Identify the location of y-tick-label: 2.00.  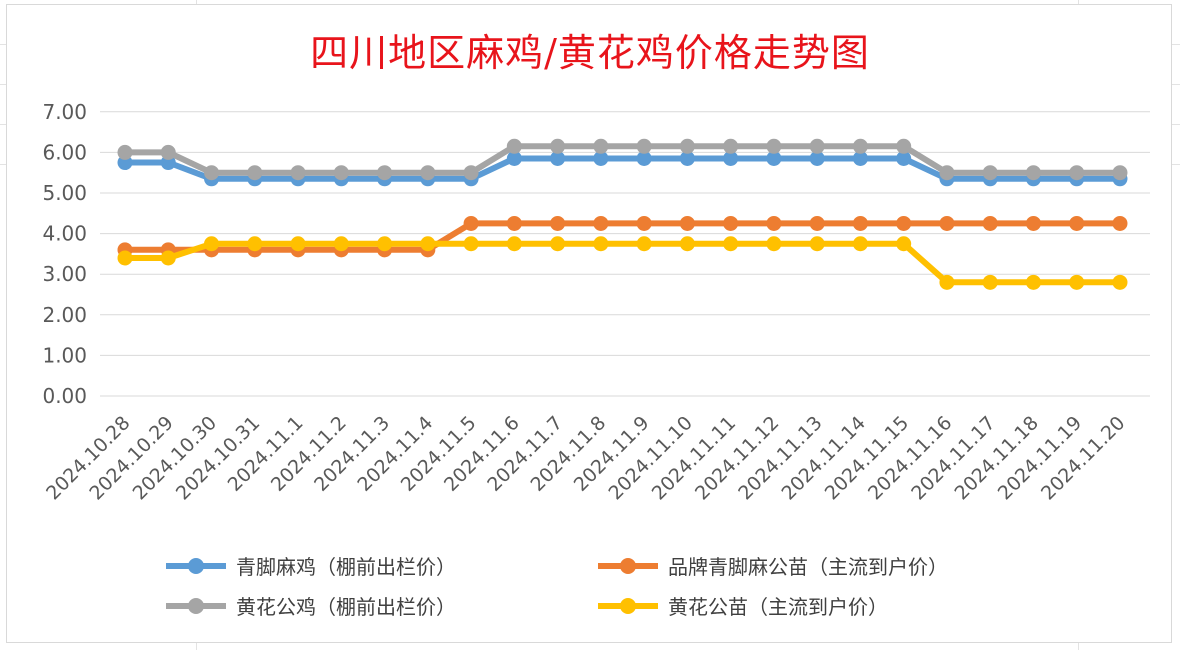
(64, 315).